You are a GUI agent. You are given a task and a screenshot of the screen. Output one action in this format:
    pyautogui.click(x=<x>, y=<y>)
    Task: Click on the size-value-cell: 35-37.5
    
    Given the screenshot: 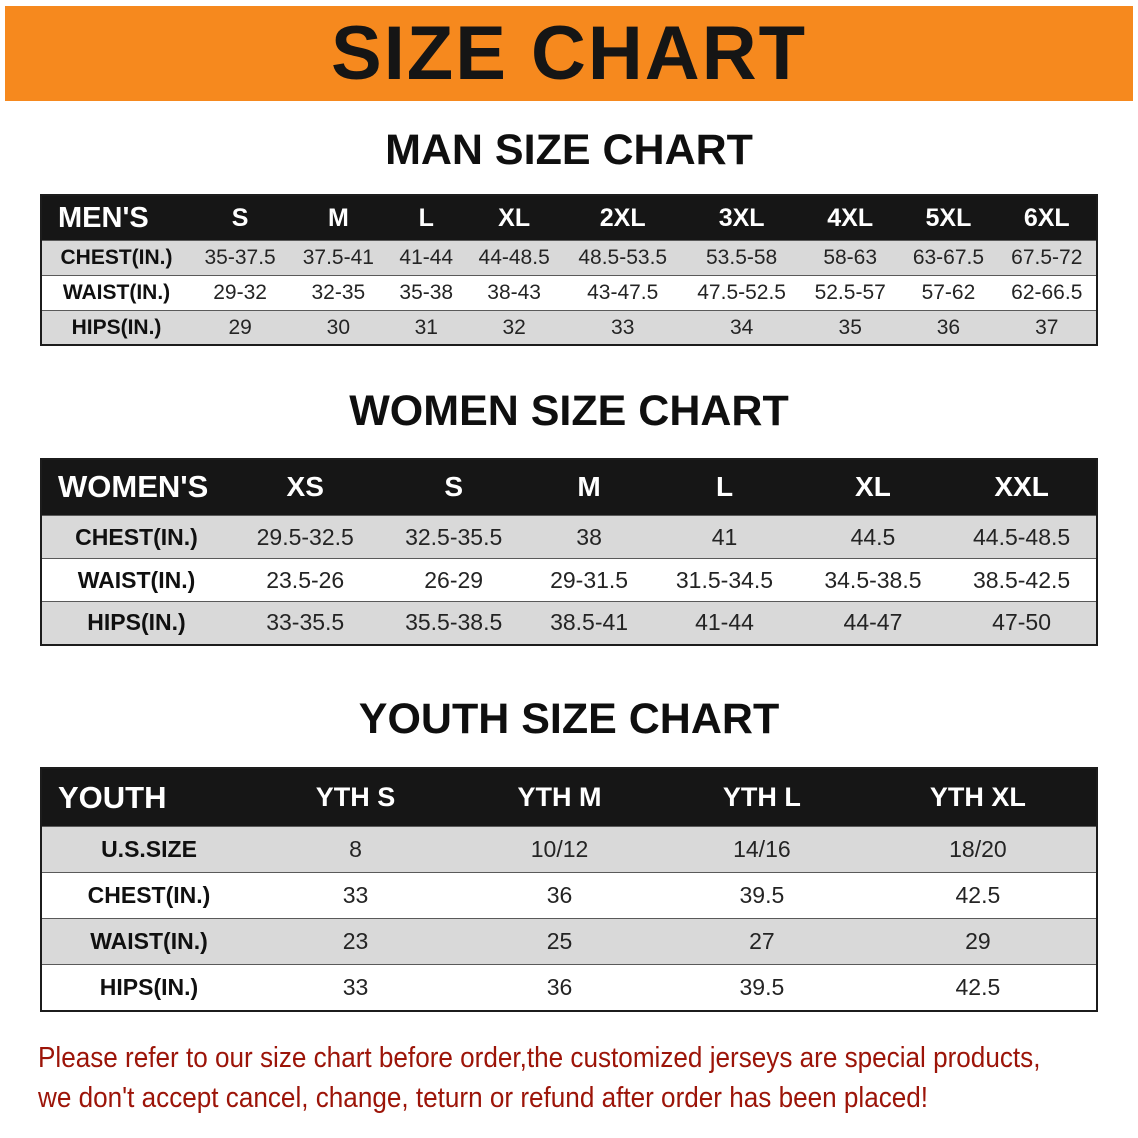 What is the action you would take?
    pyautogui.click(x=240, y=257)
    